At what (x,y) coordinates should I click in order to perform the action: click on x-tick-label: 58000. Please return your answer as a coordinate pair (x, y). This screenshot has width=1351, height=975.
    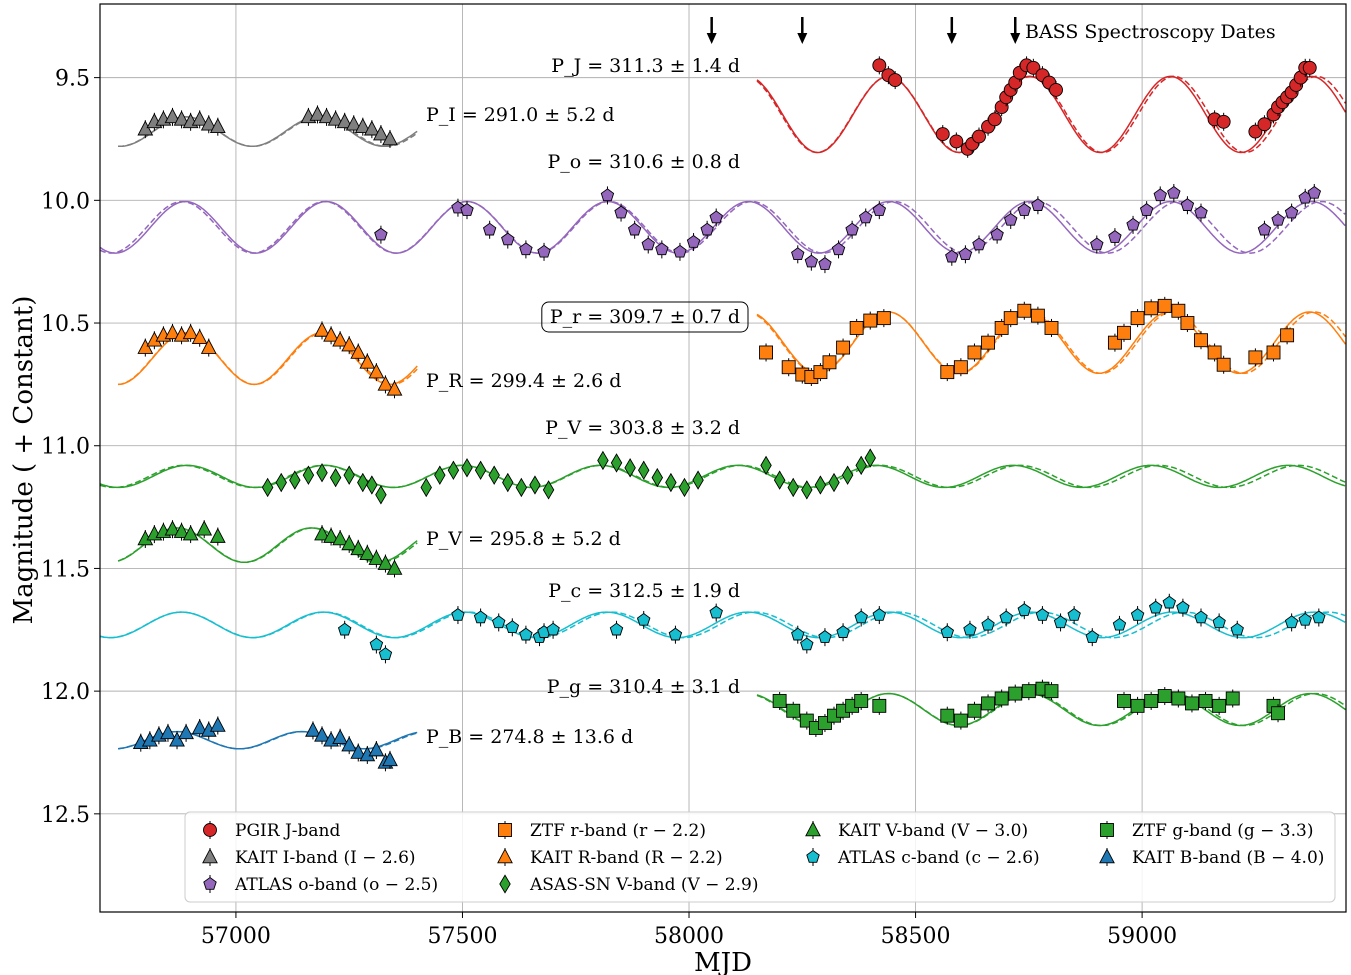
    Looking at the image, I should click on (689, 936).